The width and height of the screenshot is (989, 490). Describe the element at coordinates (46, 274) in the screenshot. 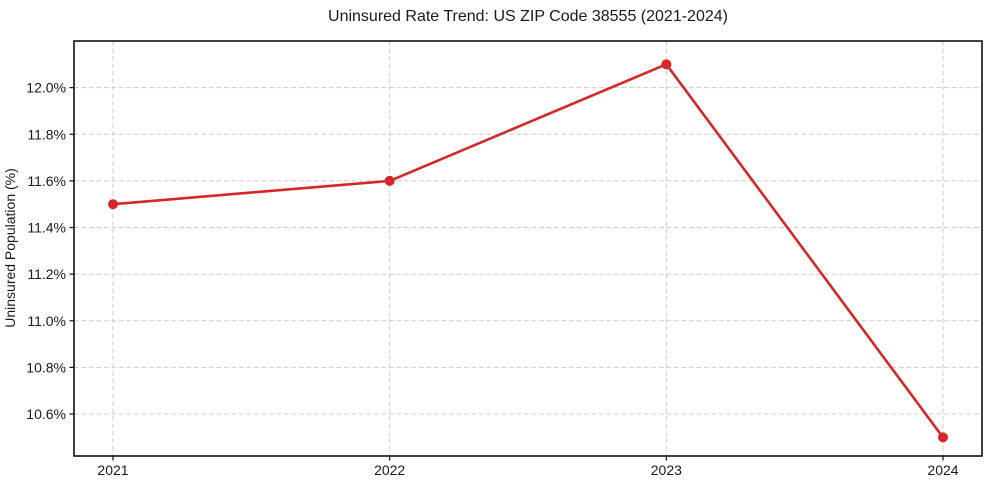

I see `y-tick-label: 11.2%` at that location.